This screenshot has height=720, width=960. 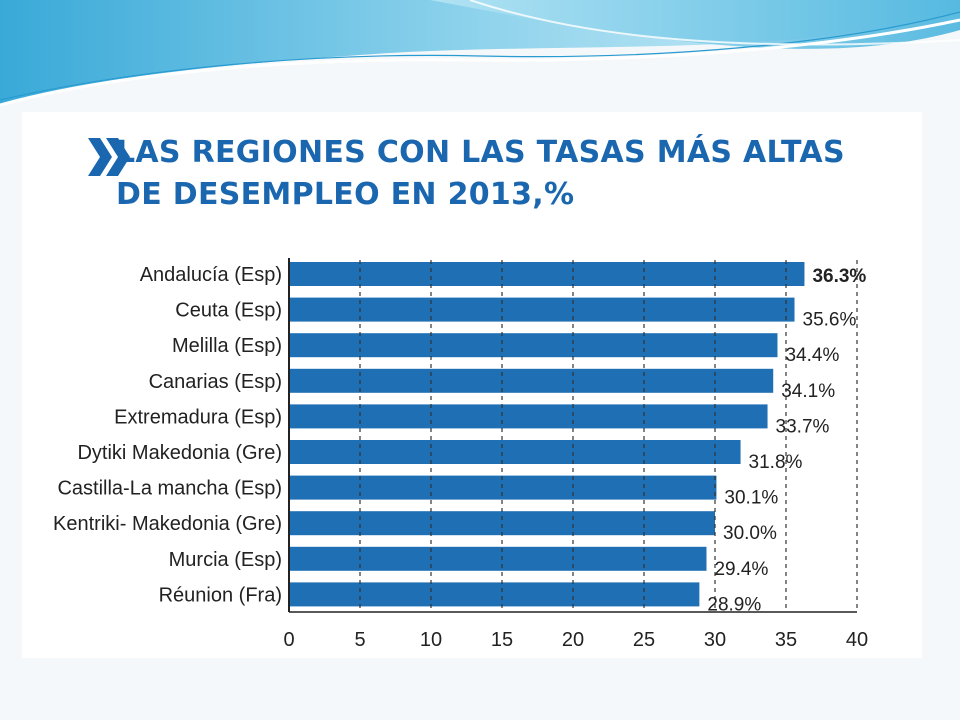 I want to click on x-tick-label-35: 35, so click(x=786, y=640).